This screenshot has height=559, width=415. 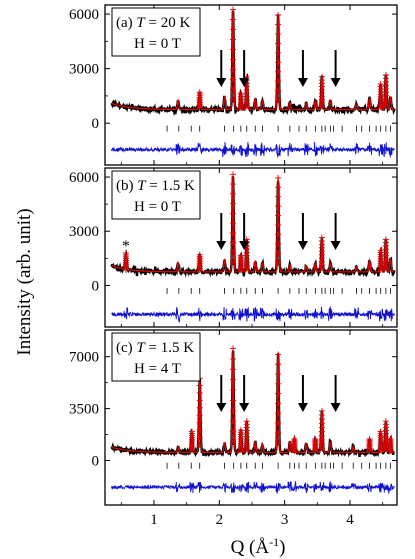 What do you see at coordinates (253, 401) in the screenshot?
I see `calculated-series-c` at bounding box center [253, 401].